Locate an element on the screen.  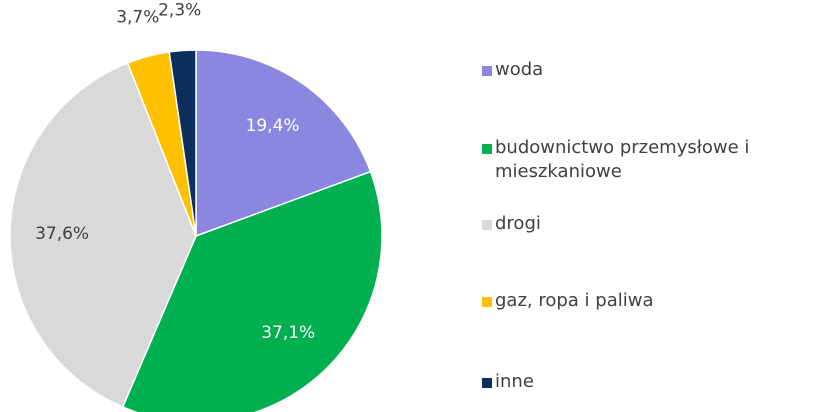
legend-item: gaz, ropa i paliwa is located at coordinates (643, 301).